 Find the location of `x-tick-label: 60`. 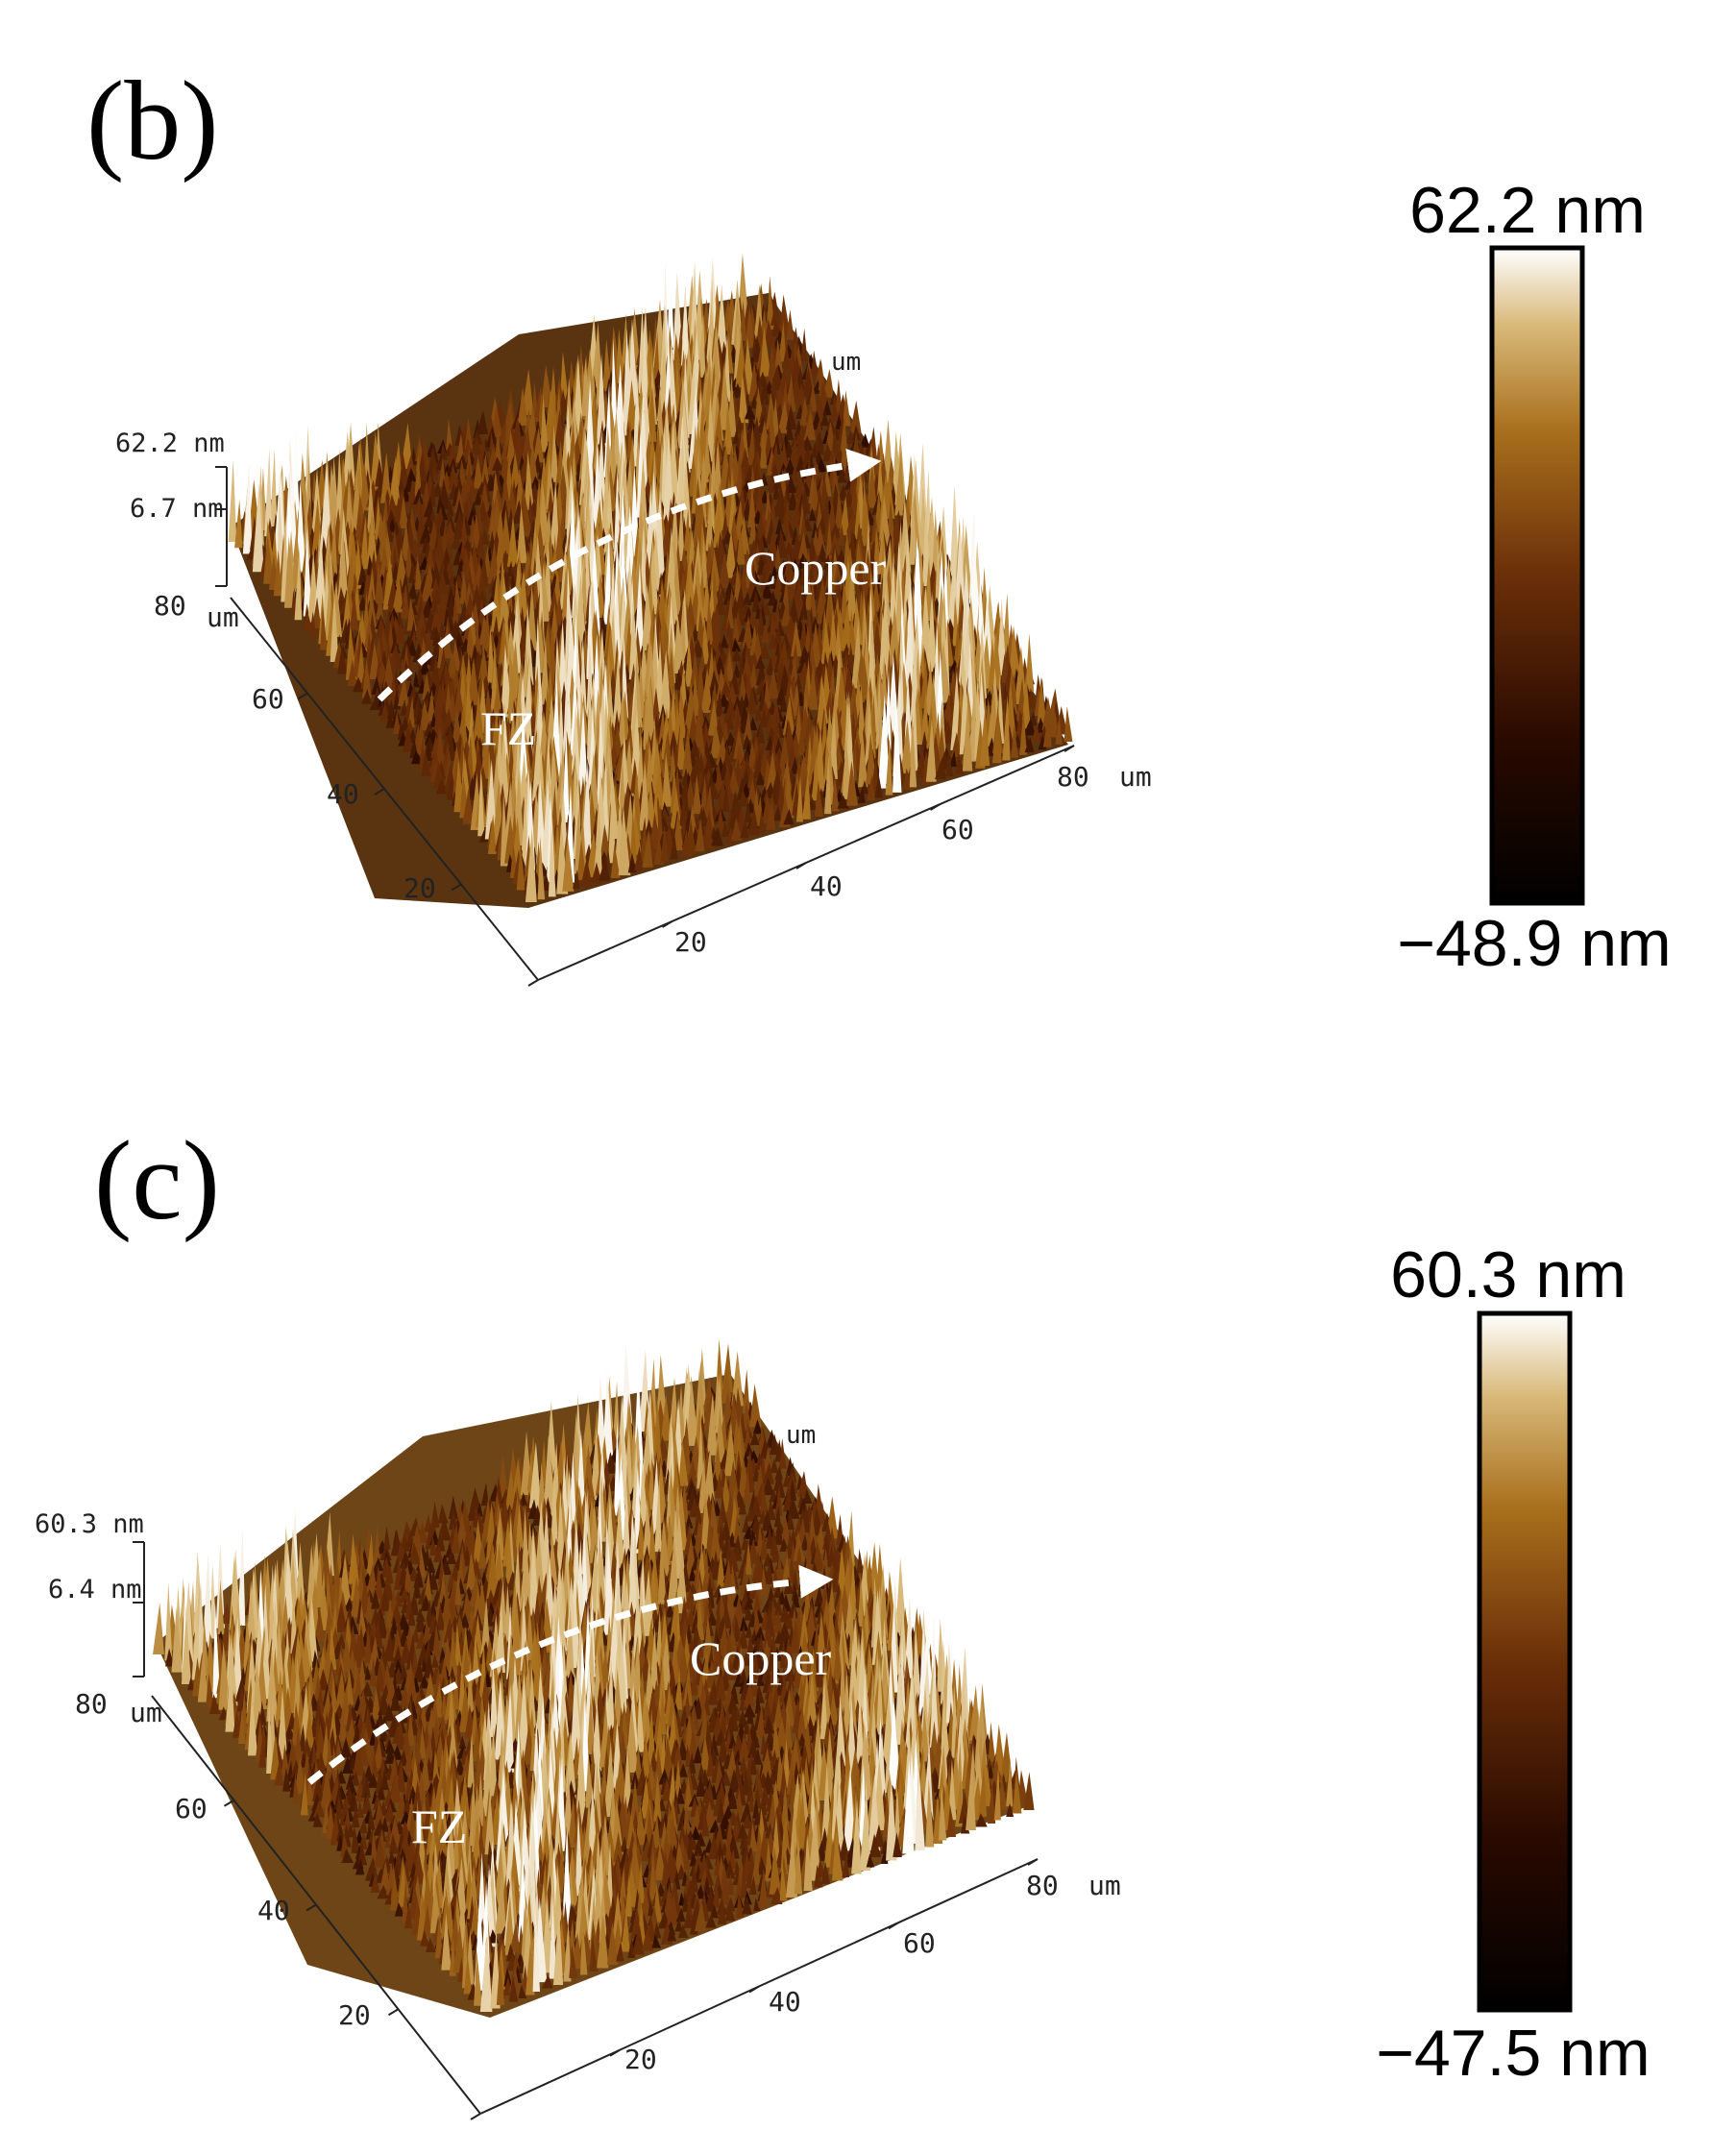

x-tick-label: 60 is located at coordinates (957, 829).